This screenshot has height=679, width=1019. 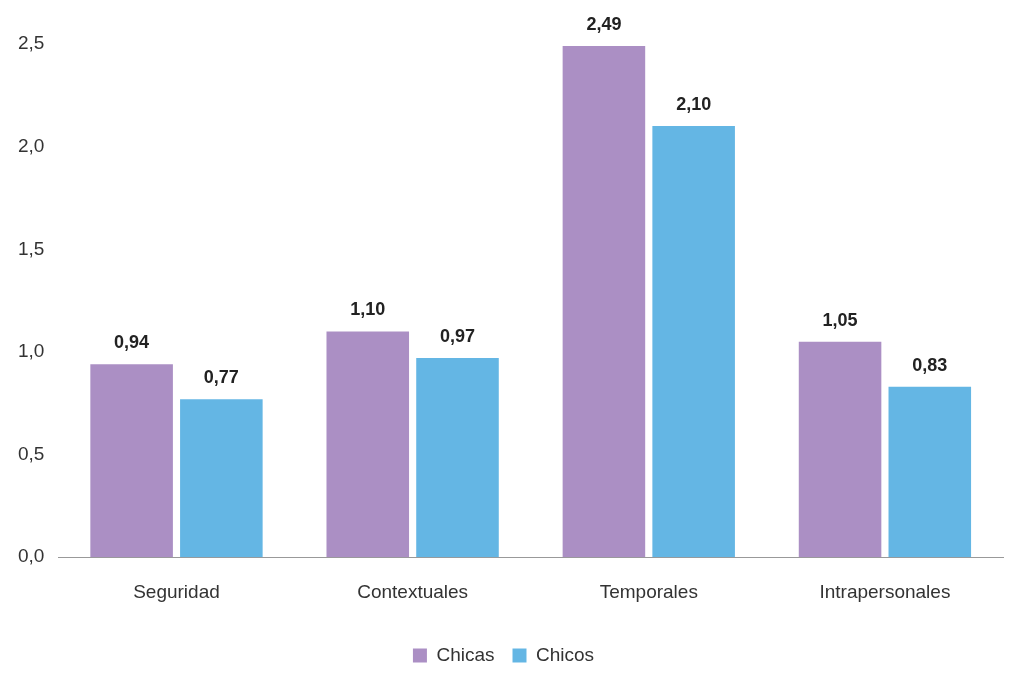 I want to click on data-label: 0,83, so click(x=930, y=364).